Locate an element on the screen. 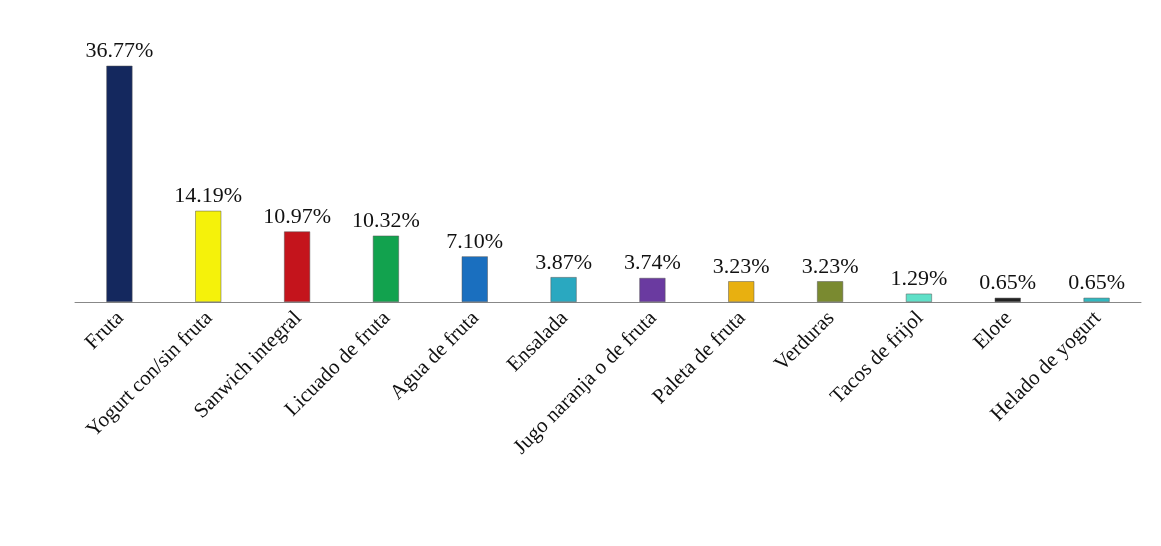 The image size is (1161, 546). data-label: 3.87% is located at coordinates (563, 261).